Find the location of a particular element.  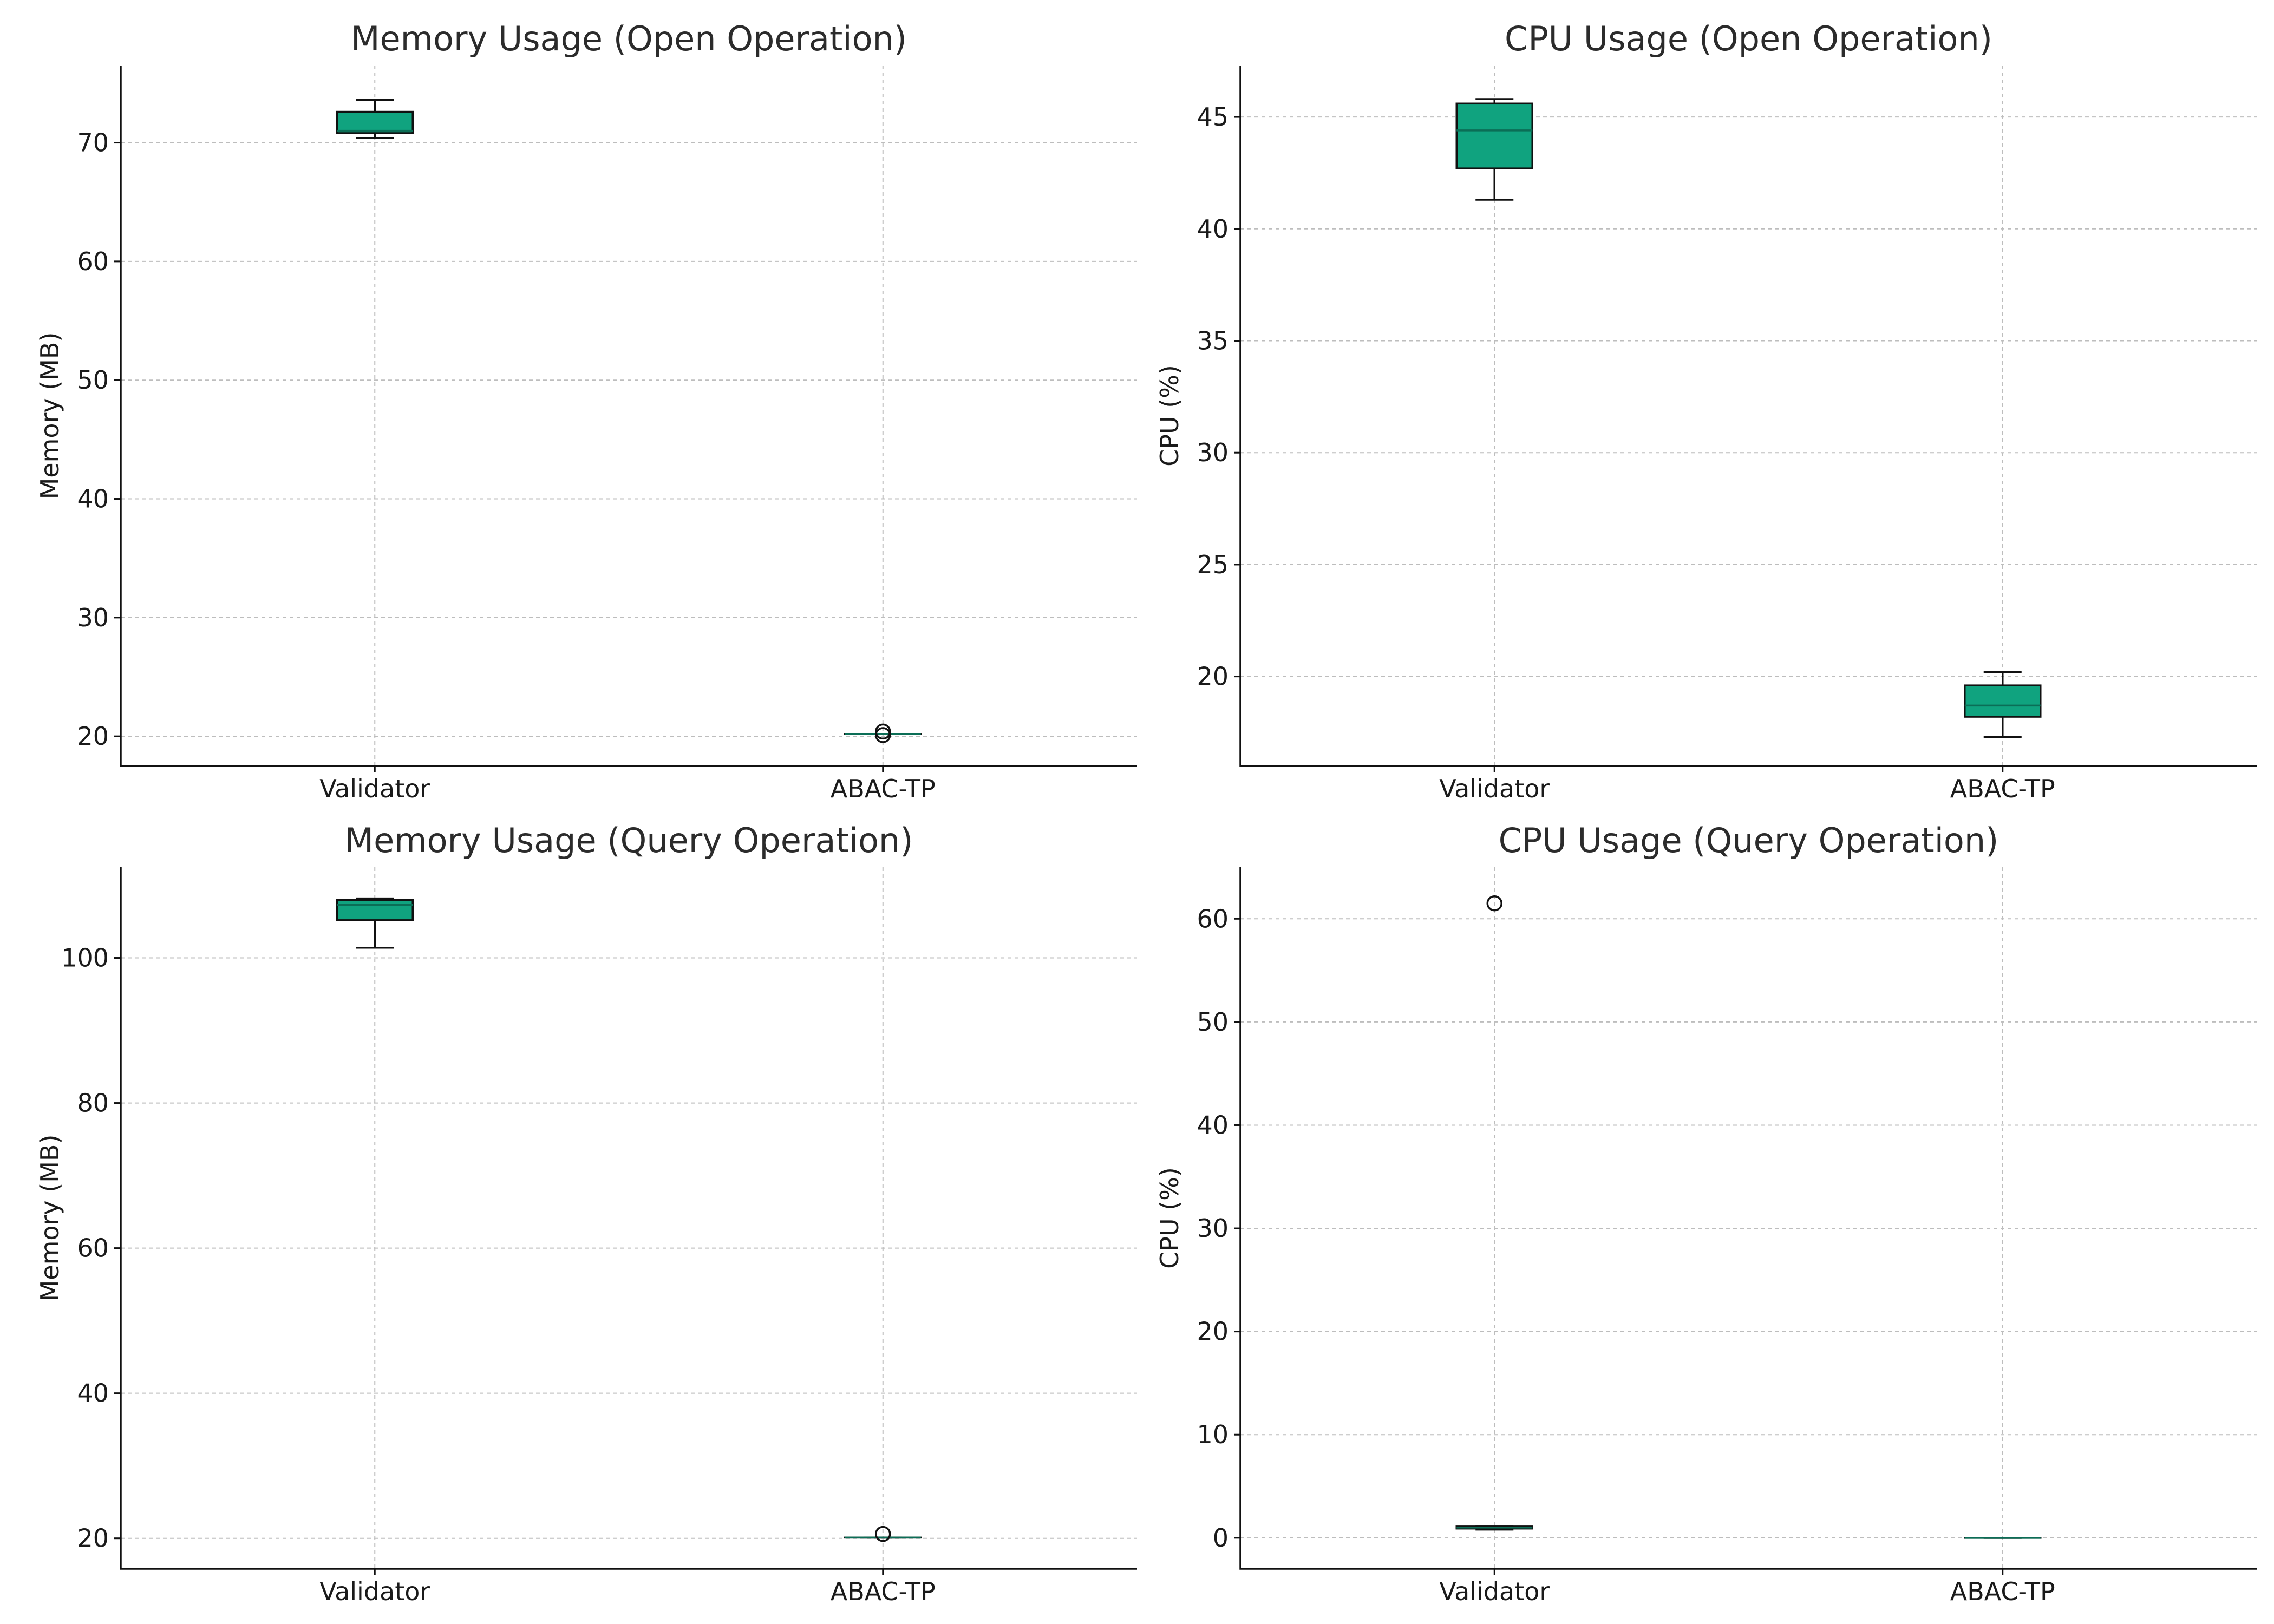

y-tick-label: 35 is located at coordinates (1213, 341).